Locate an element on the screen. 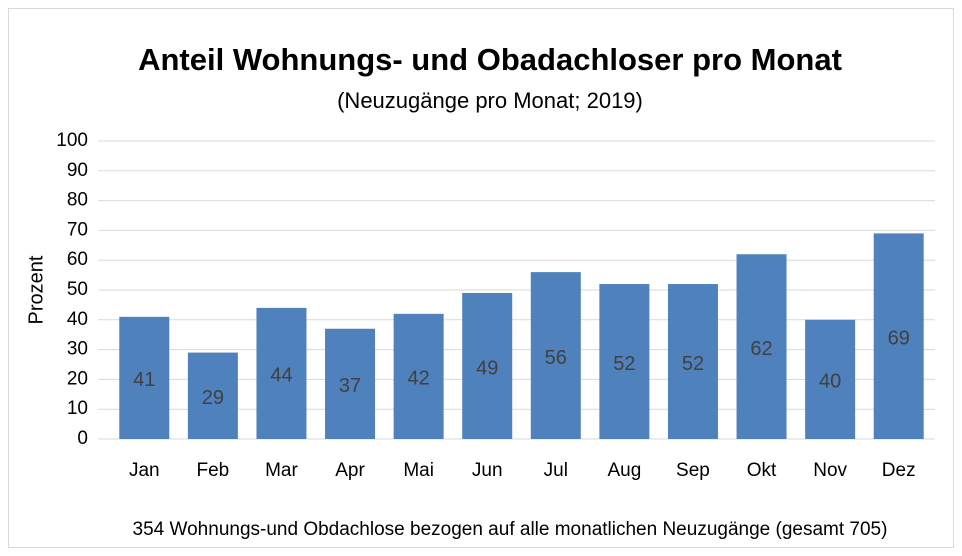  data-label: 49 is located at coordinates (487, 368).